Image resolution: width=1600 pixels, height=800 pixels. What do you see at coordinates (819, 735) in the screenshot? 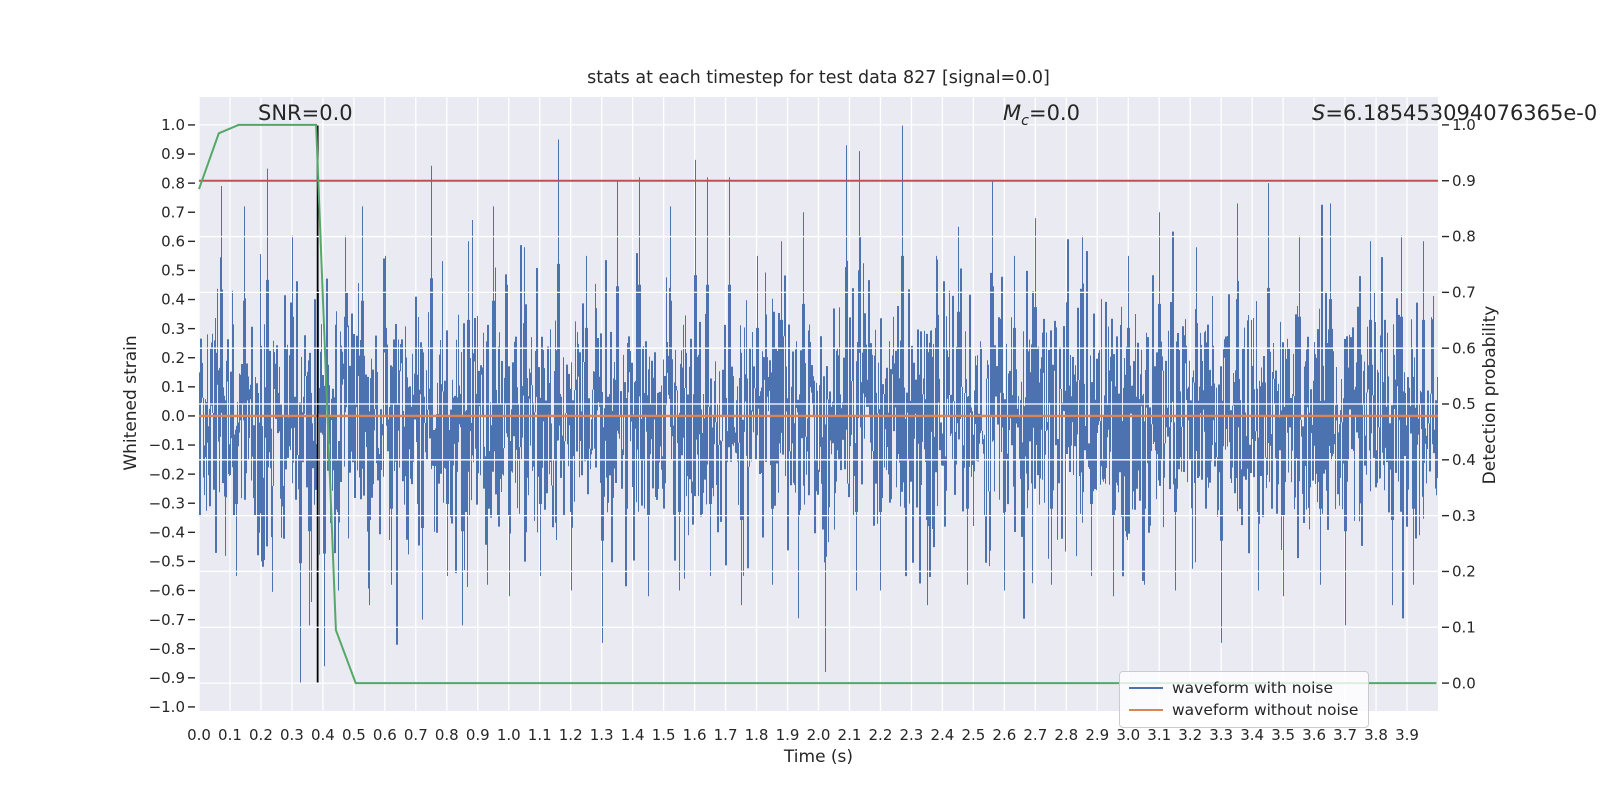
I see `tick-label: 2.0` at bounding box center [819, 735].